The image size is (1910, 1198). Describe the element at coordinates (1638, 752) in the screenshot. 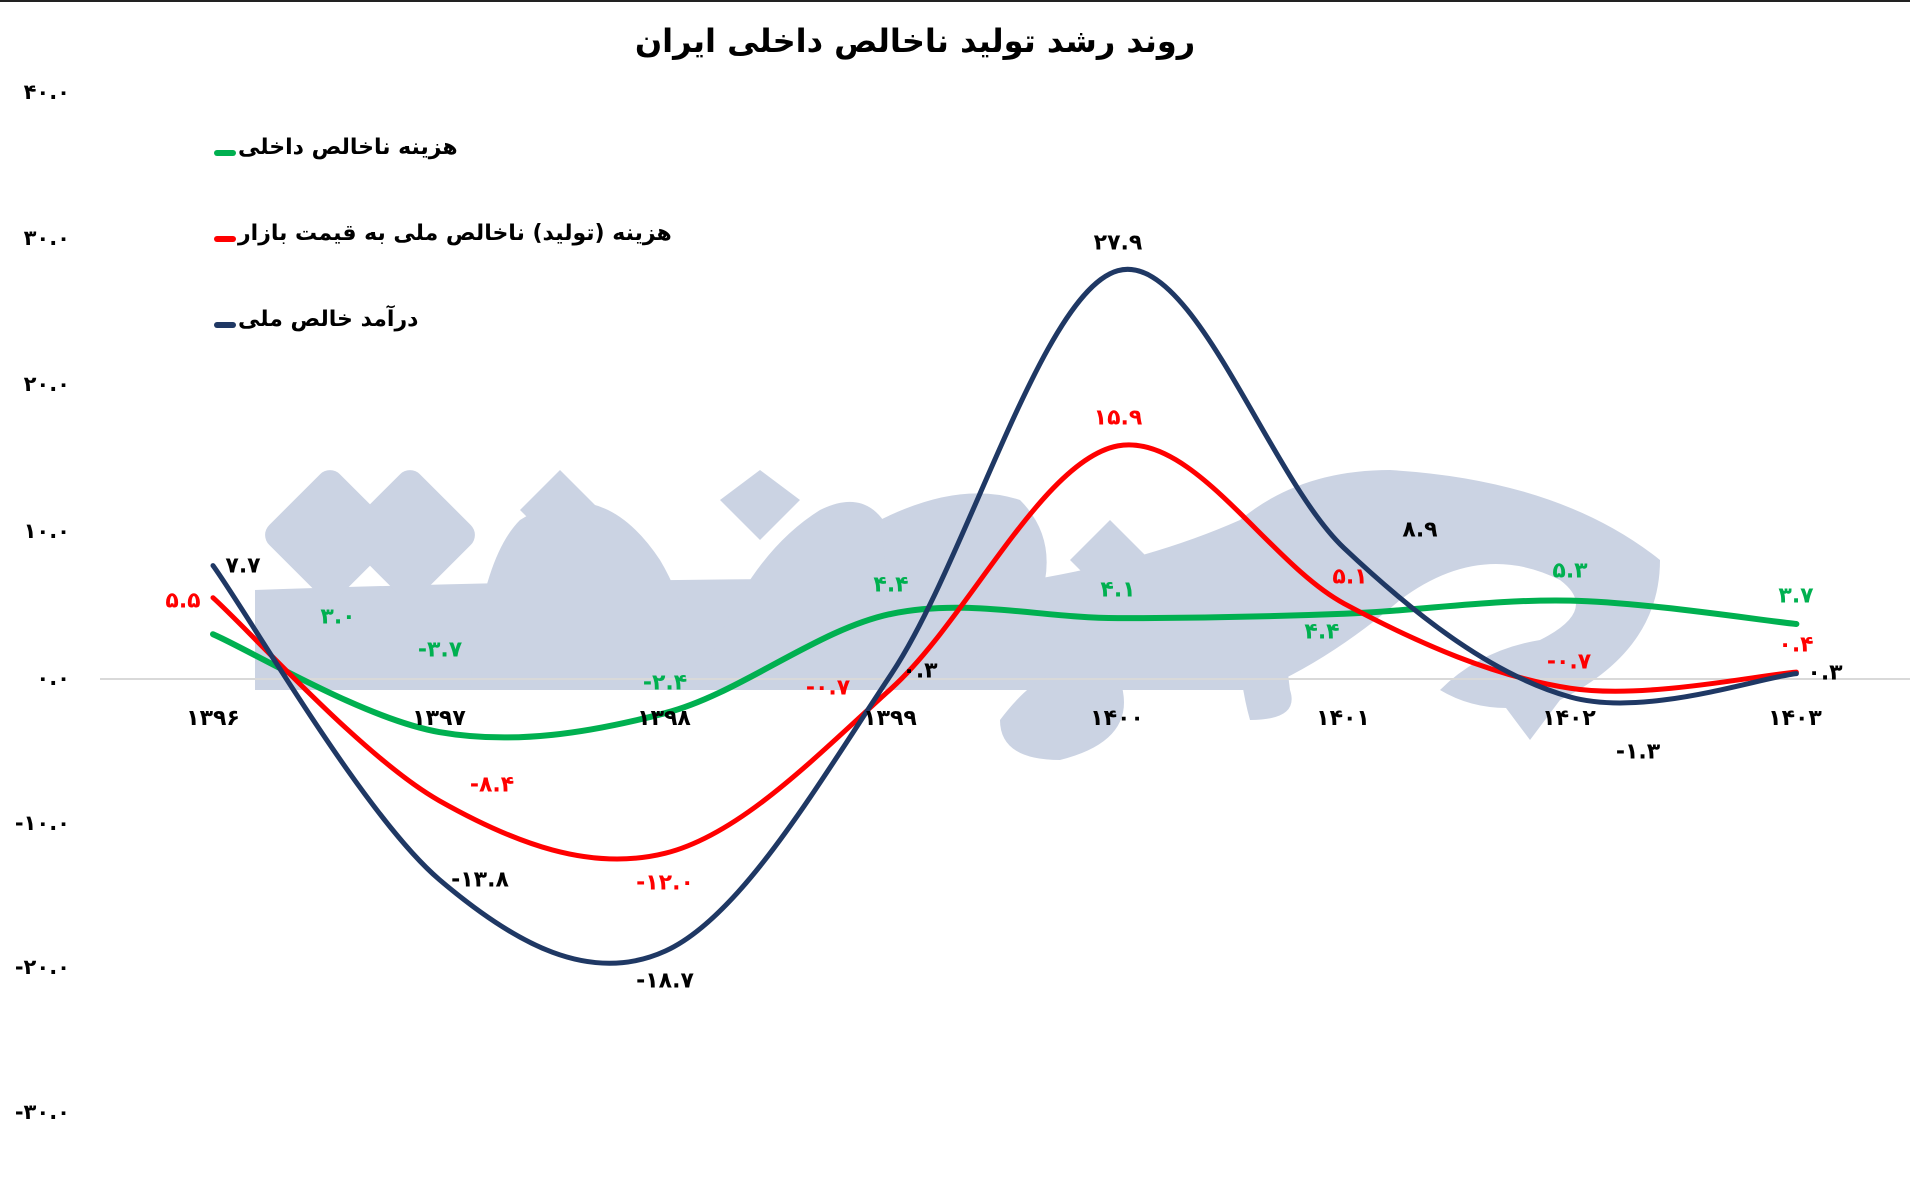

I see `data-label: -۱.۳` at that location.